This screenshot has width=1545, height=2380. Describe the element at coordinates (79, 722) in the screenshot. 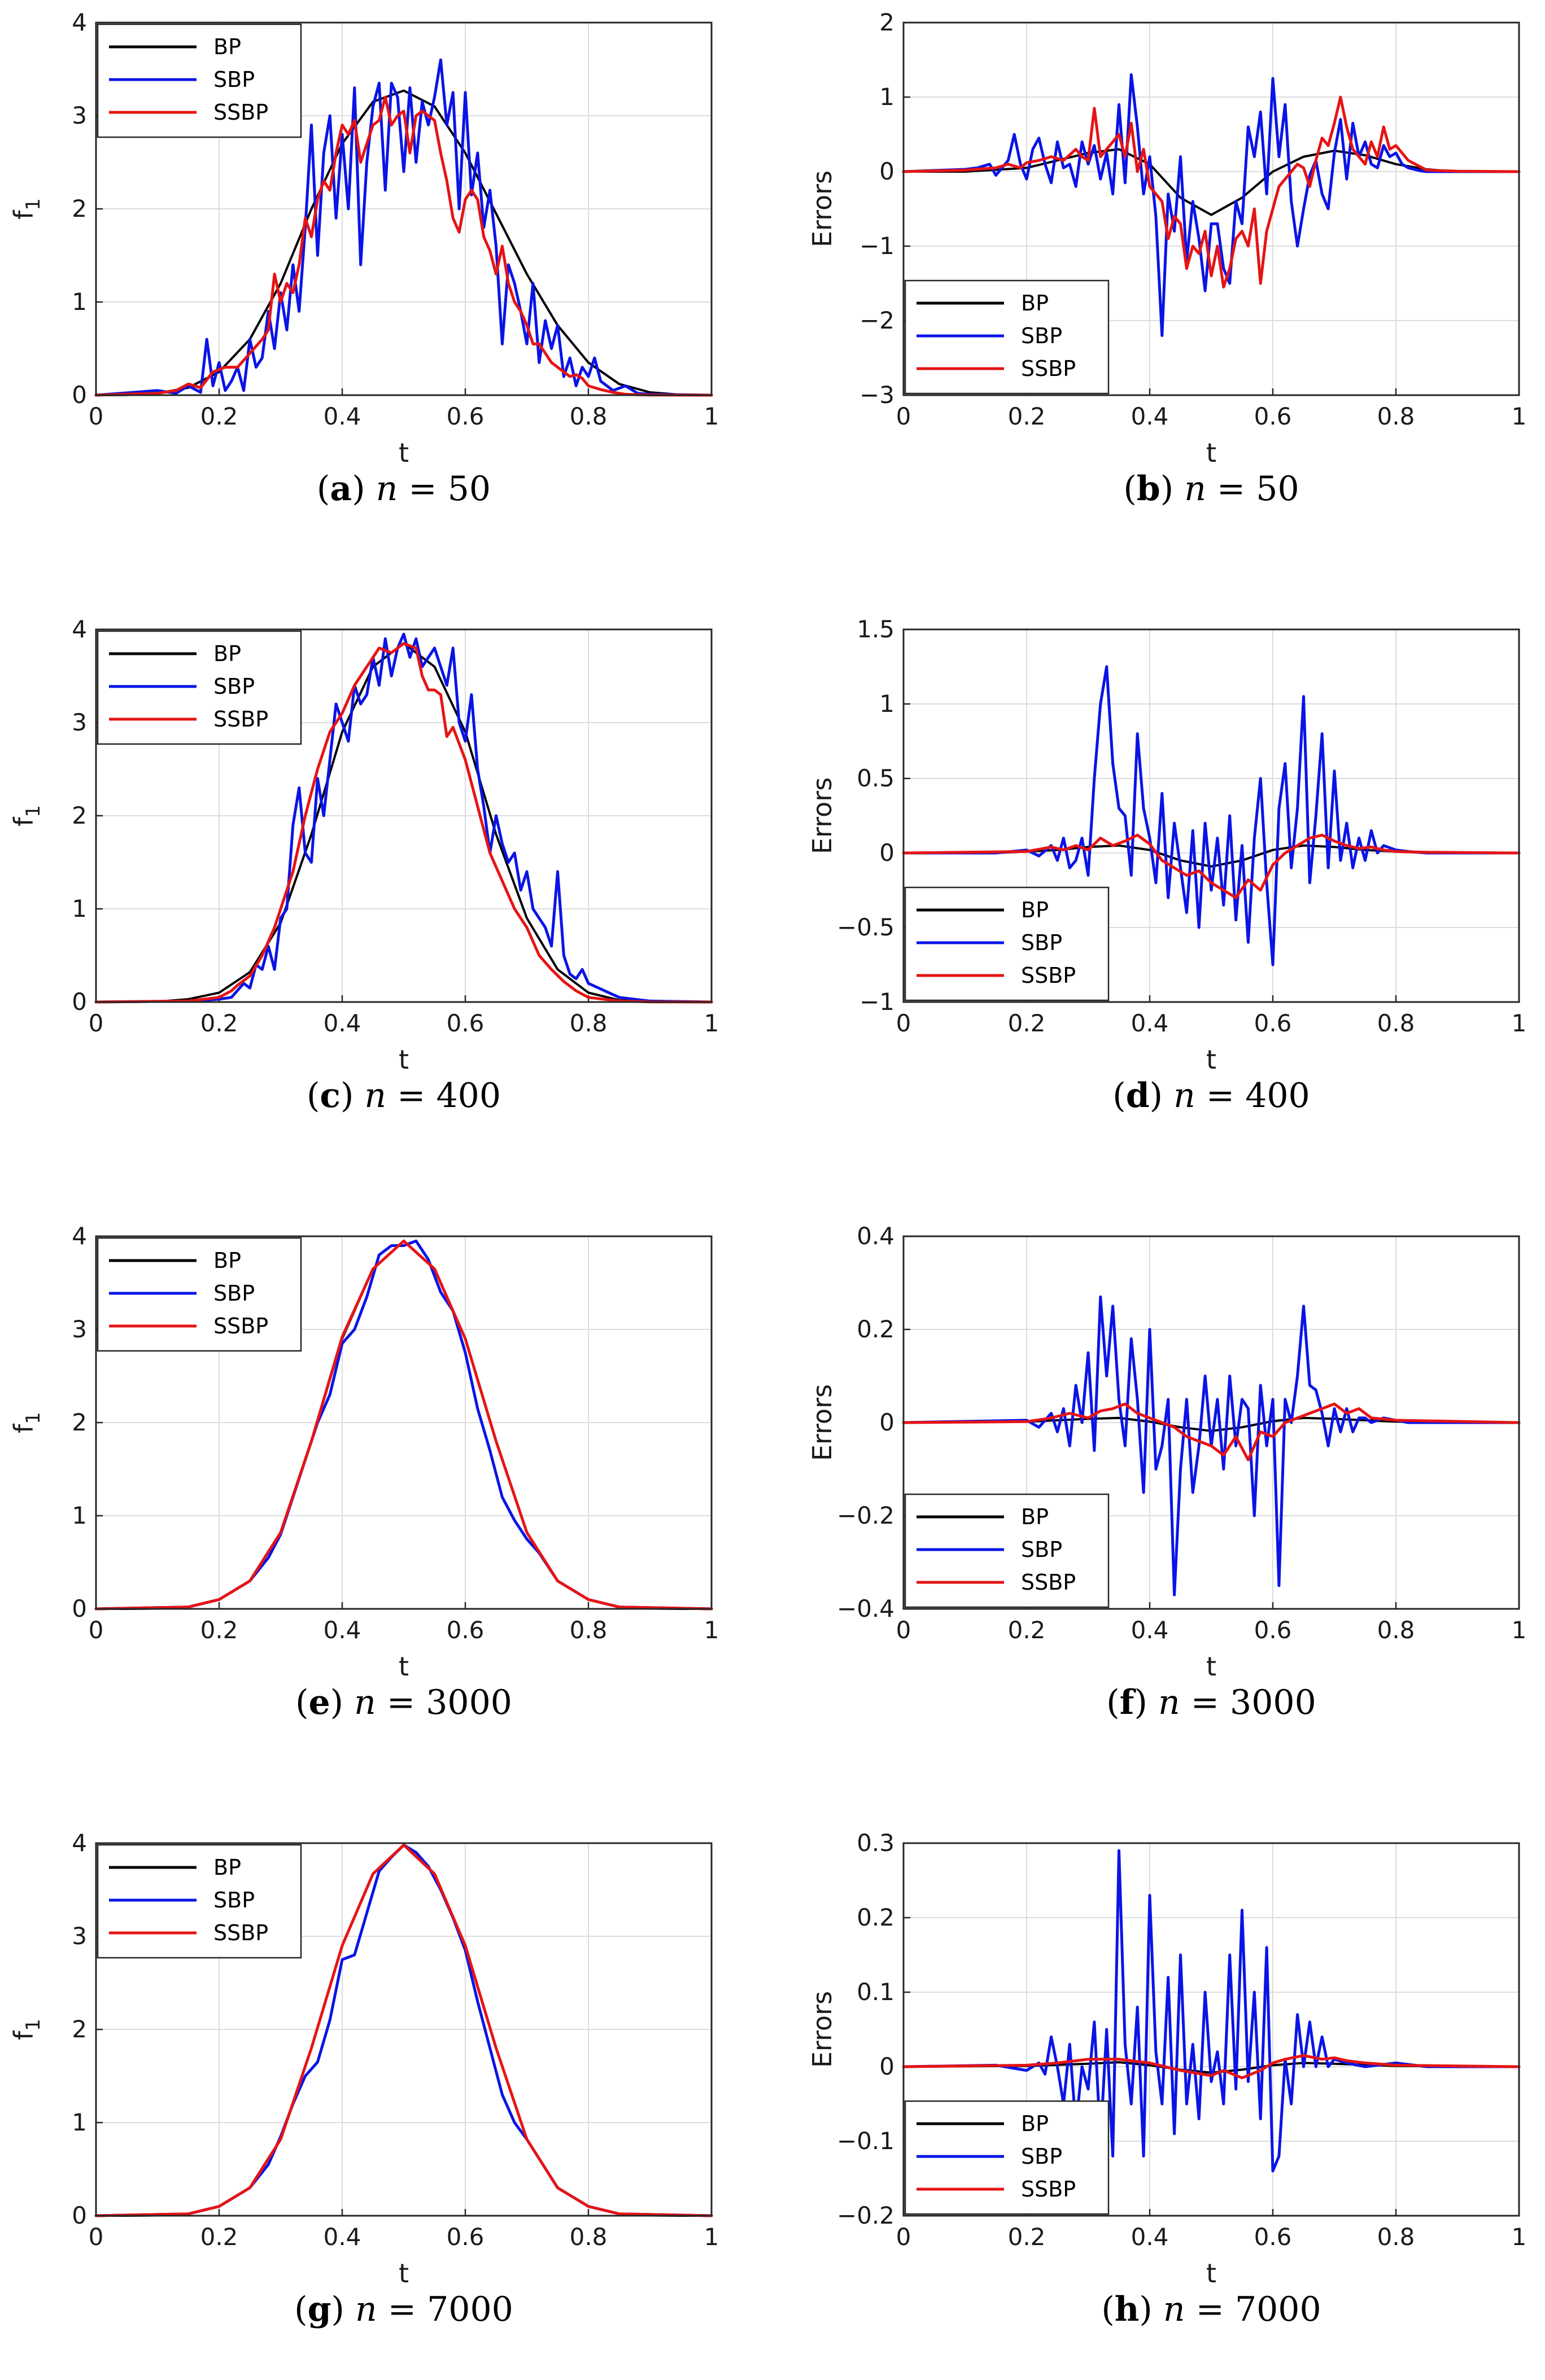

I see `y-tick-label: 3` at that location.